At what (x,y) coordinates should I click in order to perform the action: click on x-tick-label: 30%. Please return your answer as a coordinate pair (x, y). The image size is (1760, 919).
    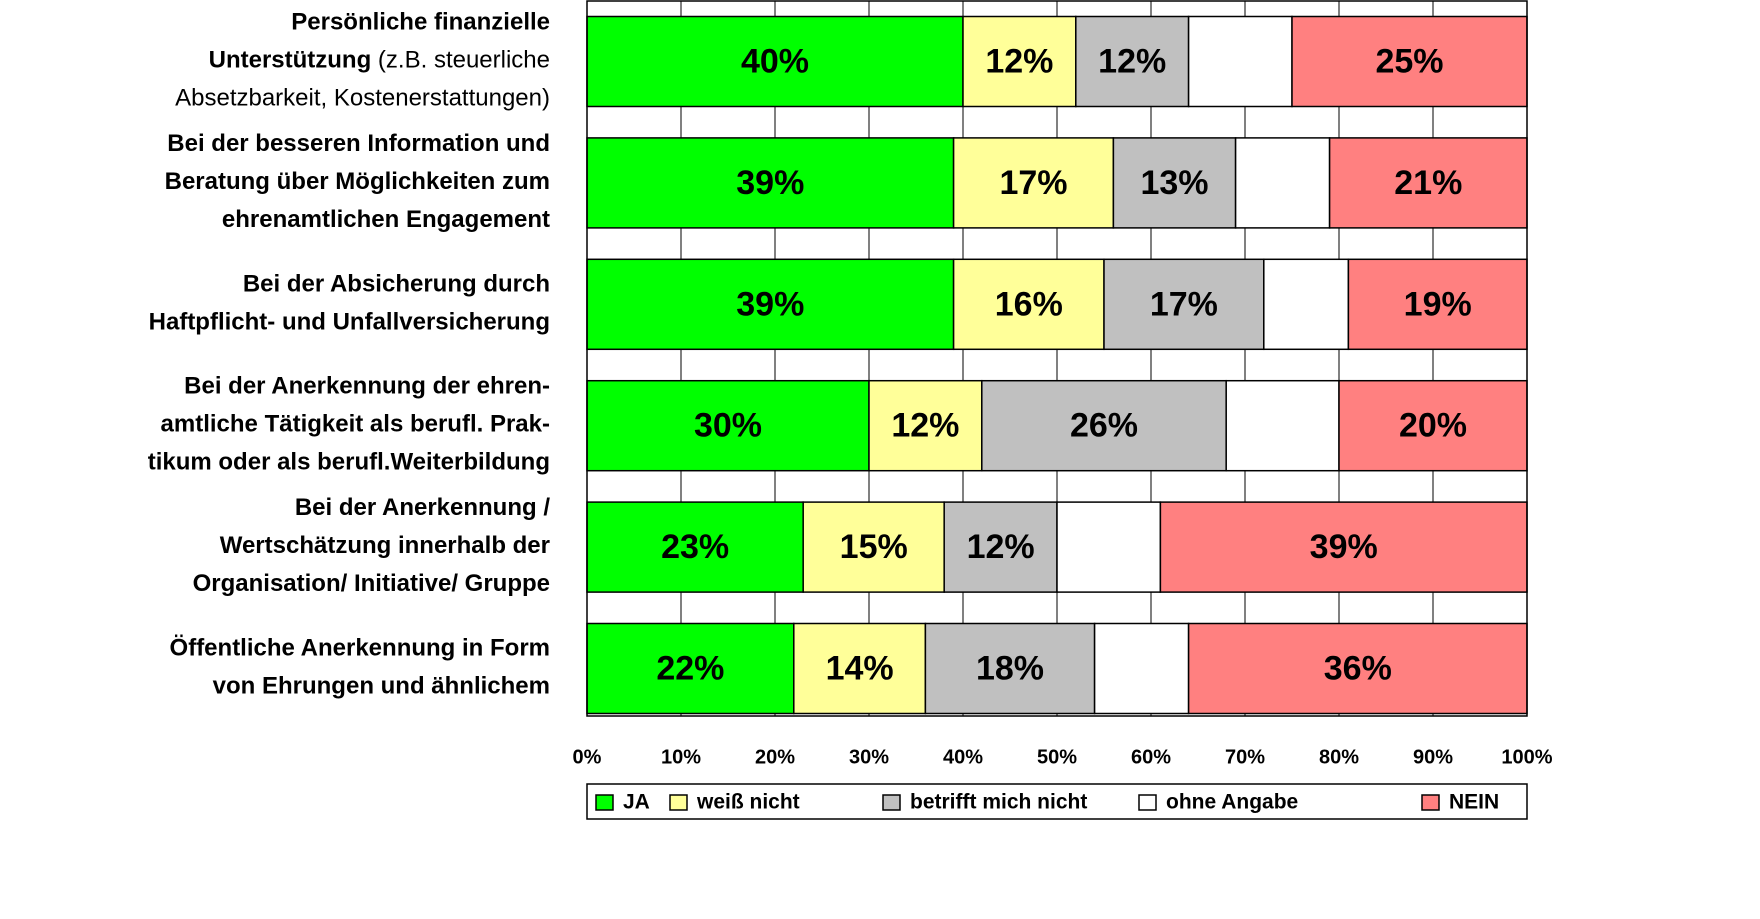
    Looking at the image, I should click on (869, 757).